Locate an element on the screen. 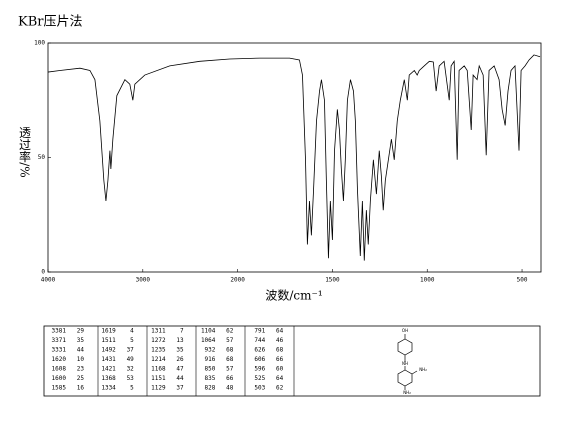 Image resolution: width=570 pixels, height=427 pixels. table-cell: 626 is located at coordinates (259, 350).